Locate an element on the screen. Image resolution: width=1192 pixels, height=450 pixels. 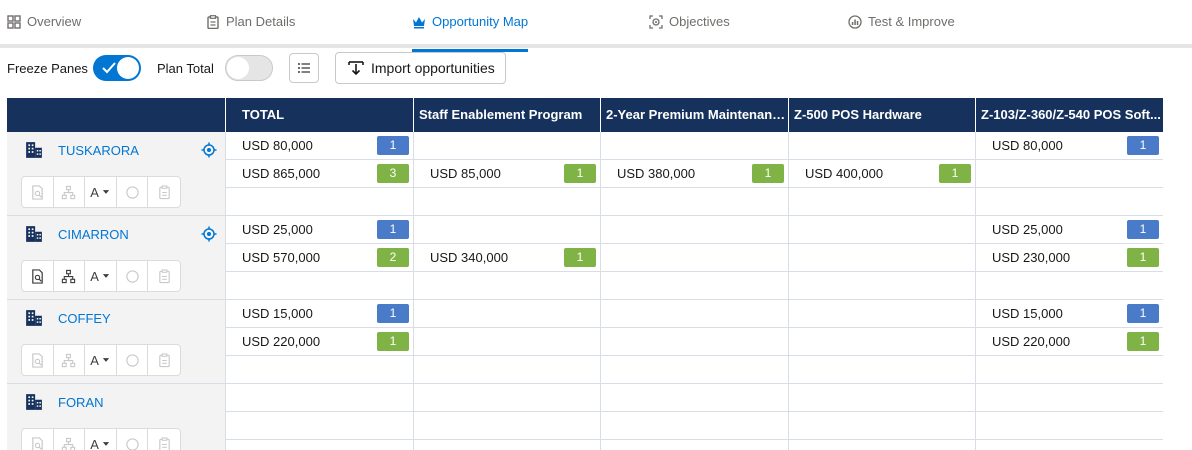
column-header-total: TOTAL is located at coordinates (319, 115).